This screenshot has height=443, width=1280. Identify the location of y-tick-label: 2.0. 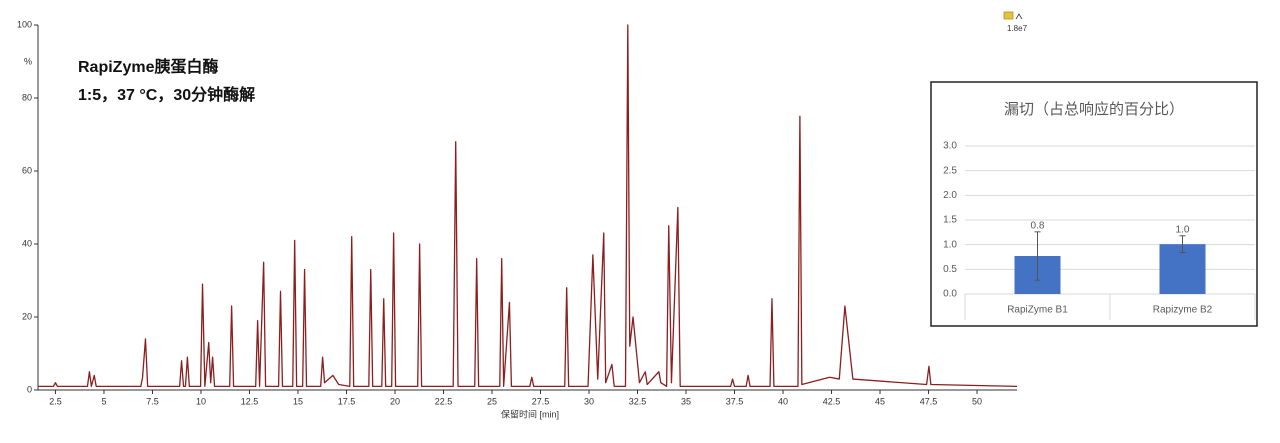
(950, 195).